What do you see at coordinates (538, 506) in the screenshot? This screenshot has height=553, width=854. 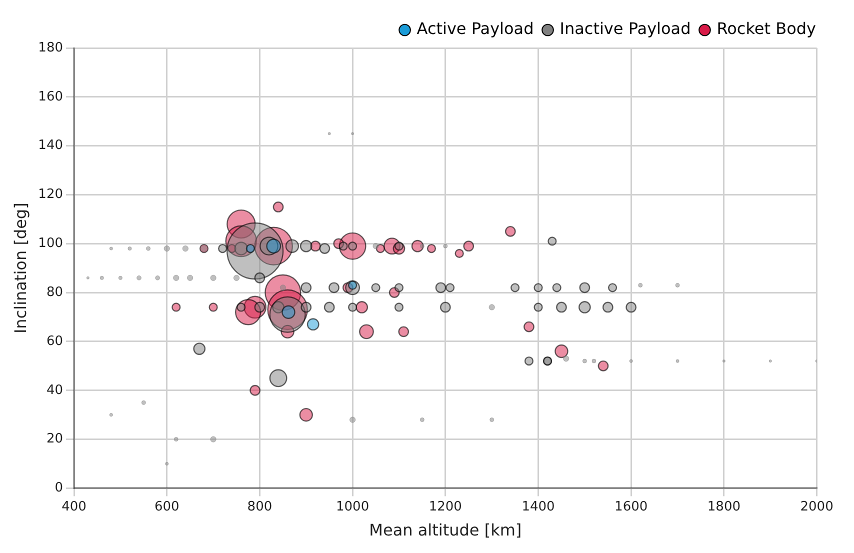 I see `x-tick-label: 1400` at bounding box center [538, 506].